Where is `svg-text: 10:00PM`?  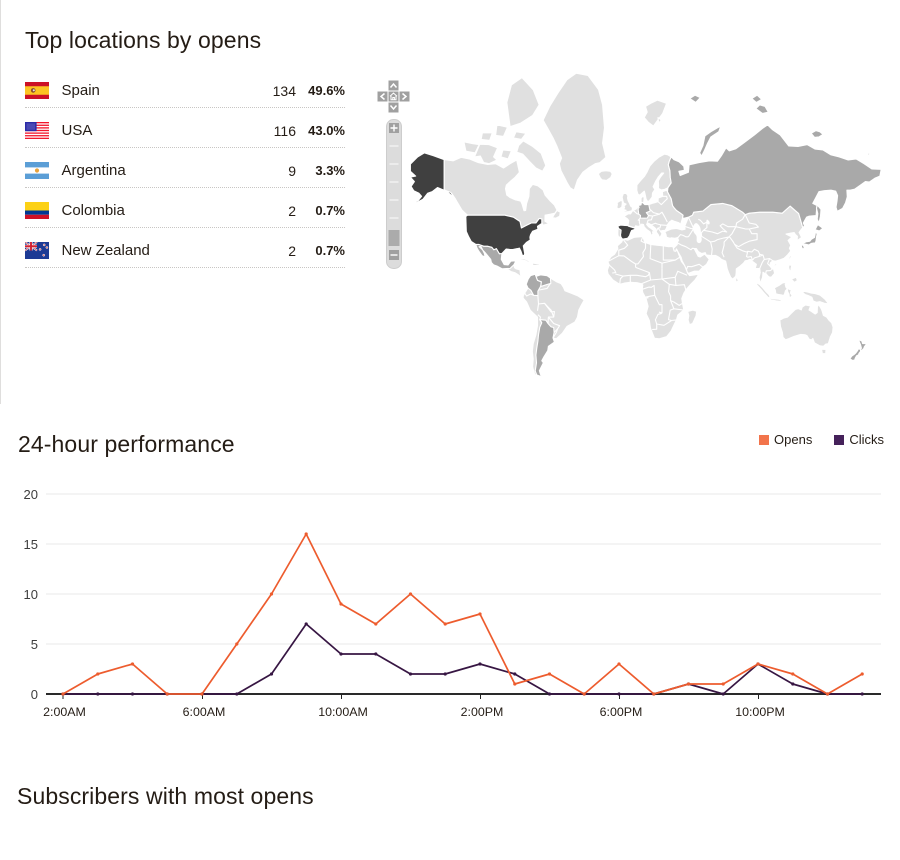
svg-text: 10:00PM is located at coordinates (760, 712).